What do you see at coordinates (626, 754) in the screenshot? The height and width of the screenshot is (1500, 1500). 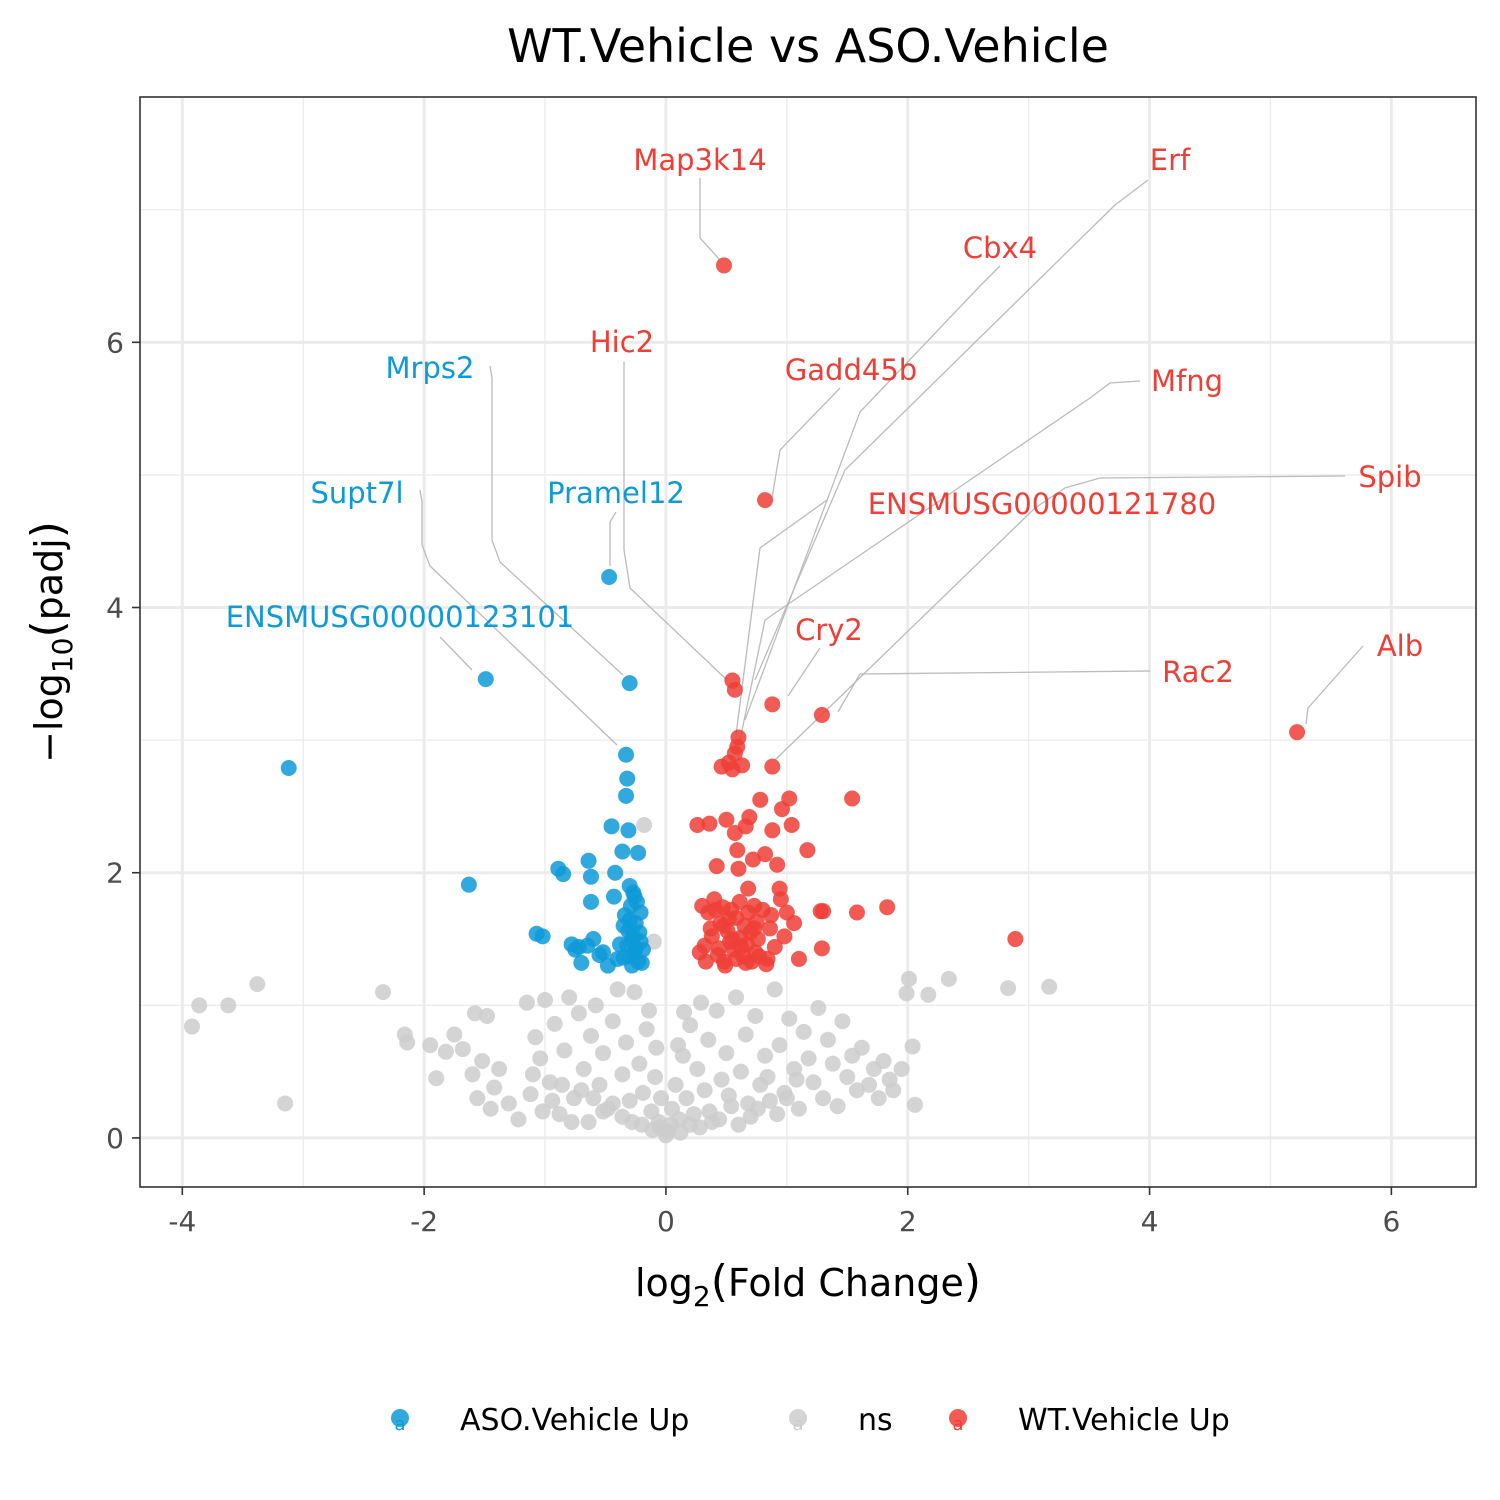 I see `point-Supt7l` at bounding box center [626, 754].